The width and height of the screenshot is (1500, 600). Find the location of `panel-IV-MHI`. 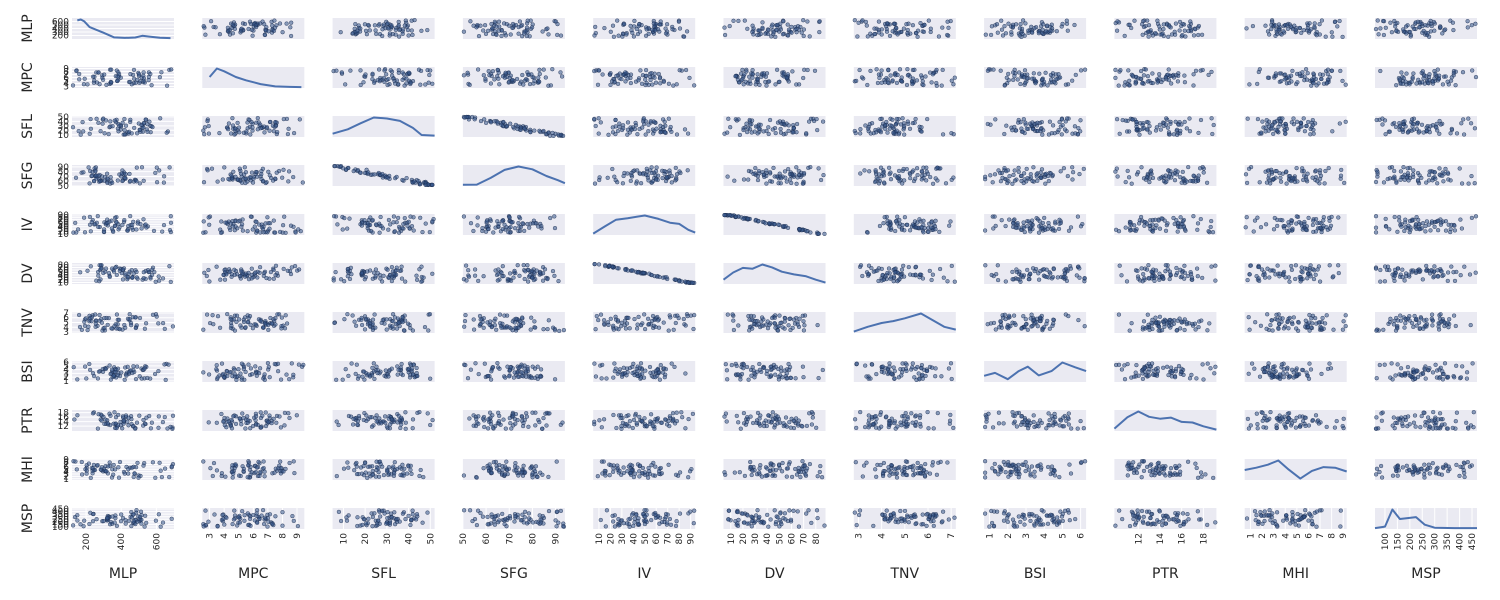

panel-IV-MHI is located at coordinates (1295, 224).